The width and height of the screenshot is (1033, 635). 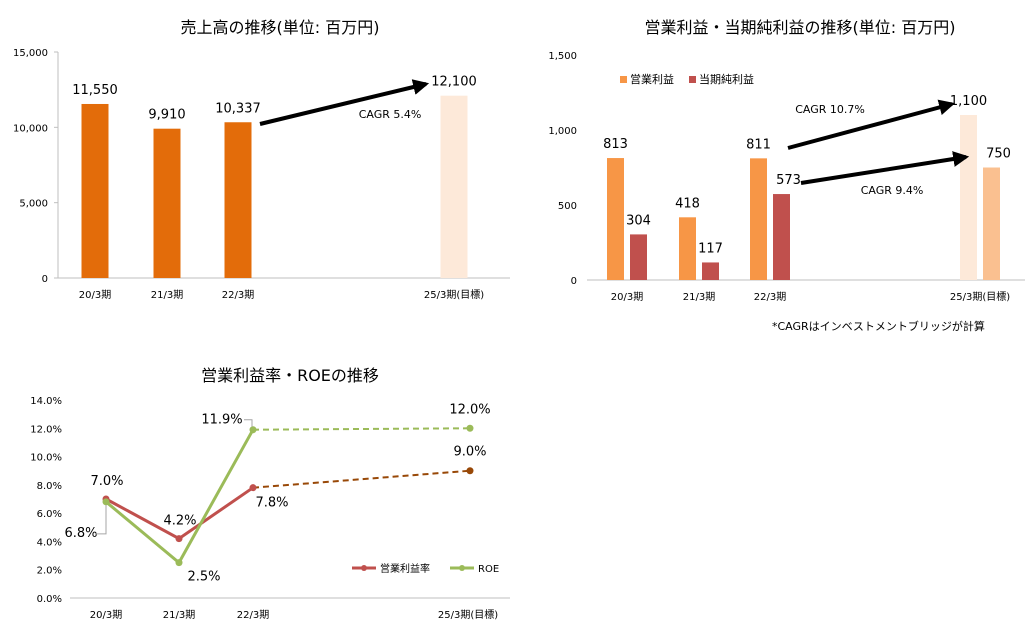 I want to click on cagr-footnote: *CAGRはインベストメントブリッジが計算, so click(x=878, y=326).